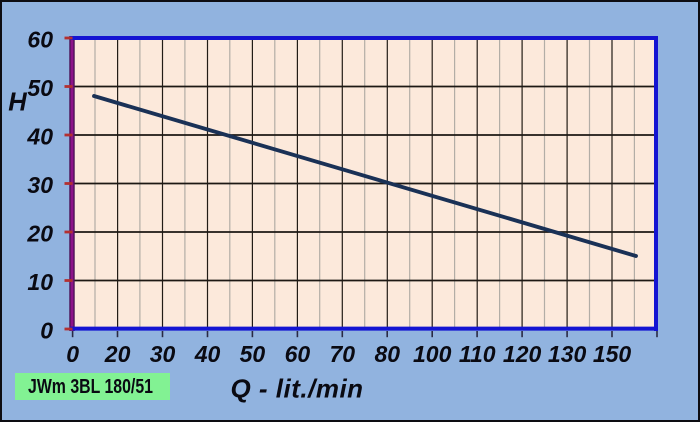  What do you see at coordinates (17, 103) in the screenshot?
I see `svg-text: H` at bounding box center [17, 103].